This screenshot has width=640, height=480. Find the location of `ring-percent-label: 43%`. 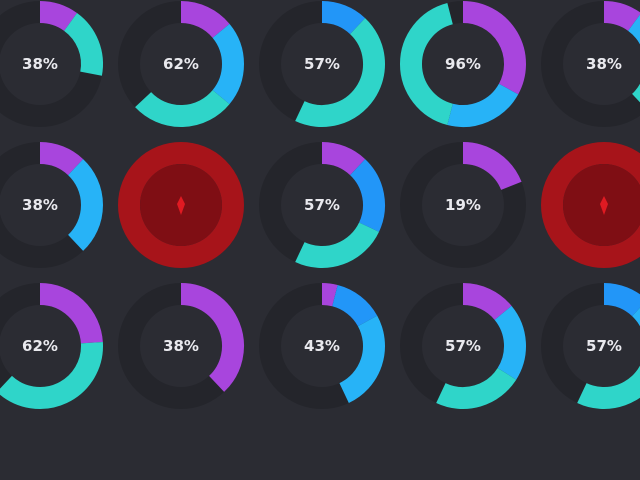

ring-percent-label: 43% is located at coordinates (322, 346).